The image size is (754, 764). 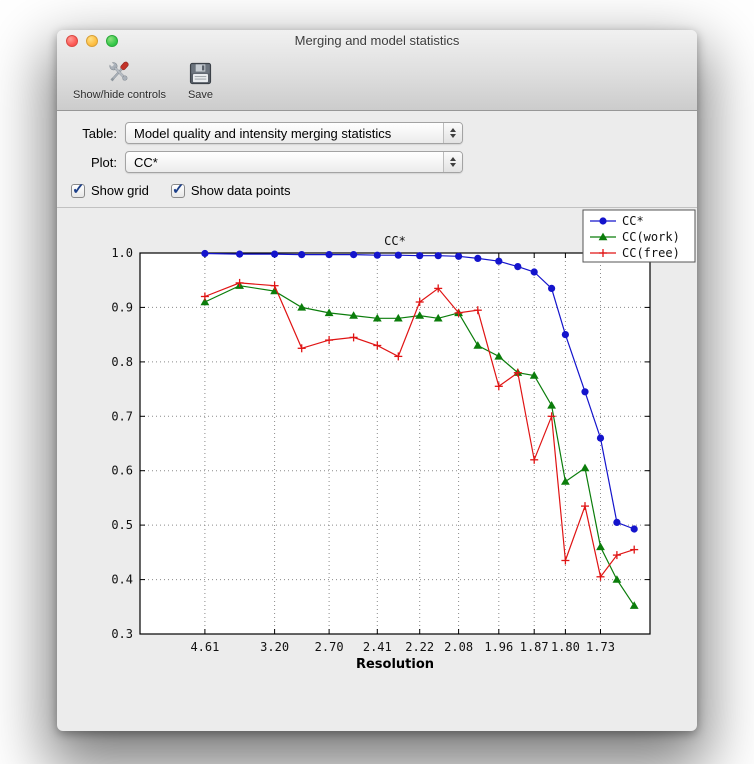 I want to click on show-grid-checkbox: ✓ Show grid, so click(x=110, y=189).